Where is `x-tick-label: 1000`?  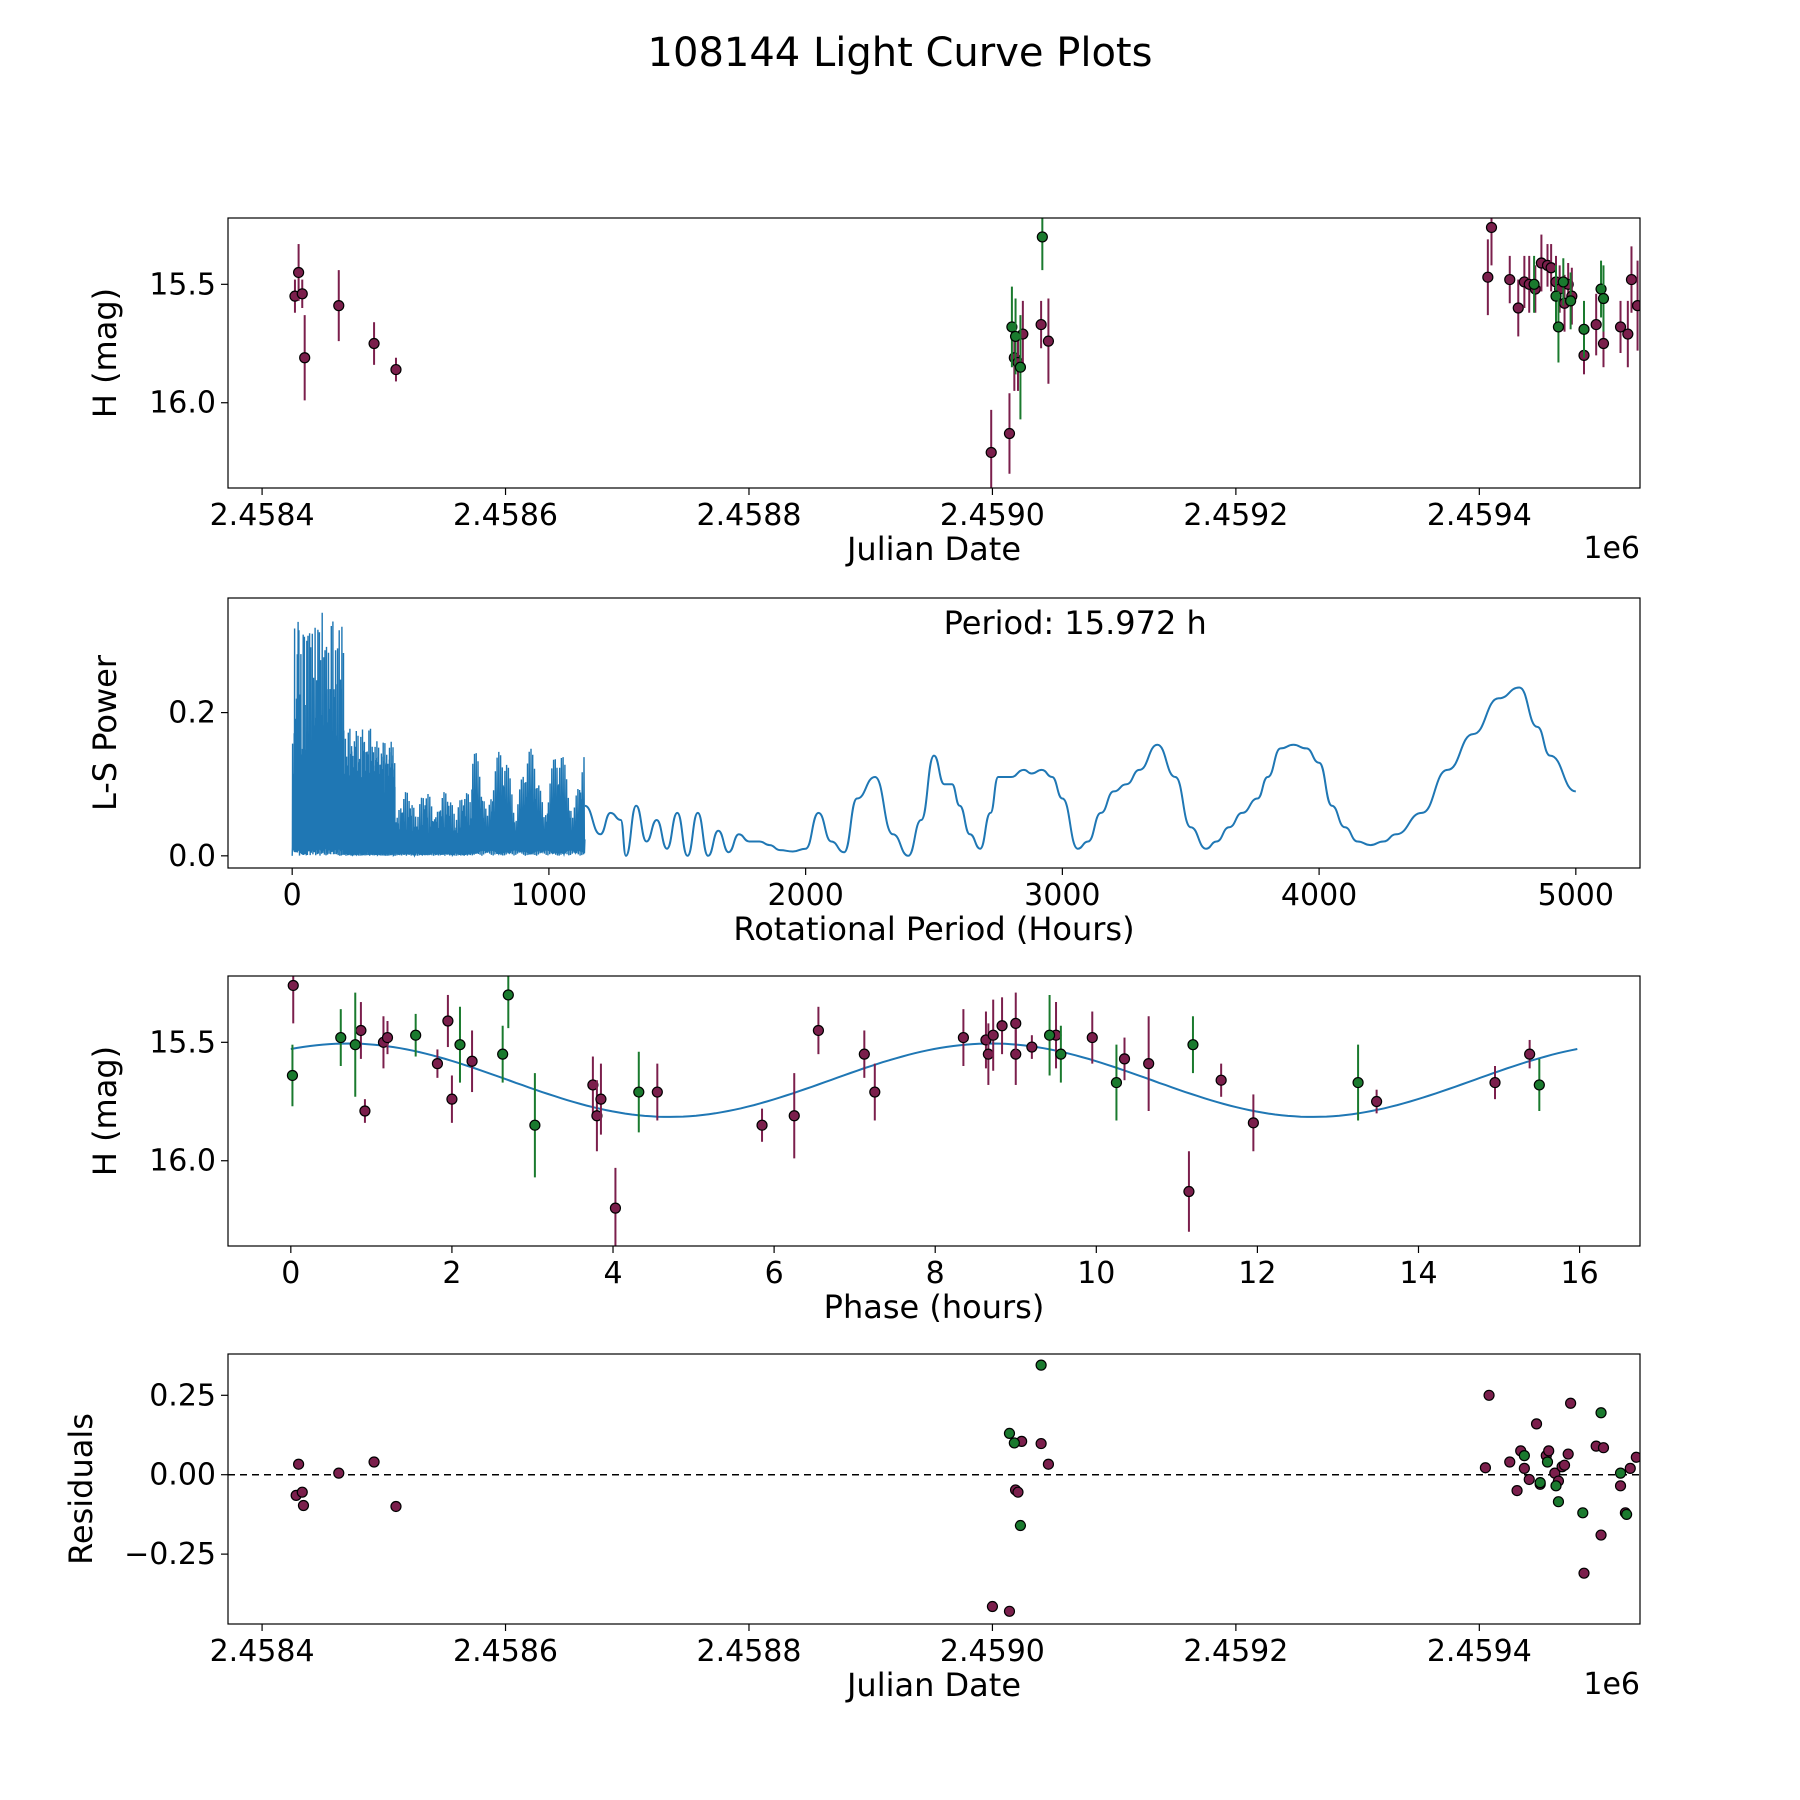
x-tick-label: 1000 is located at coordinates (549, 895).